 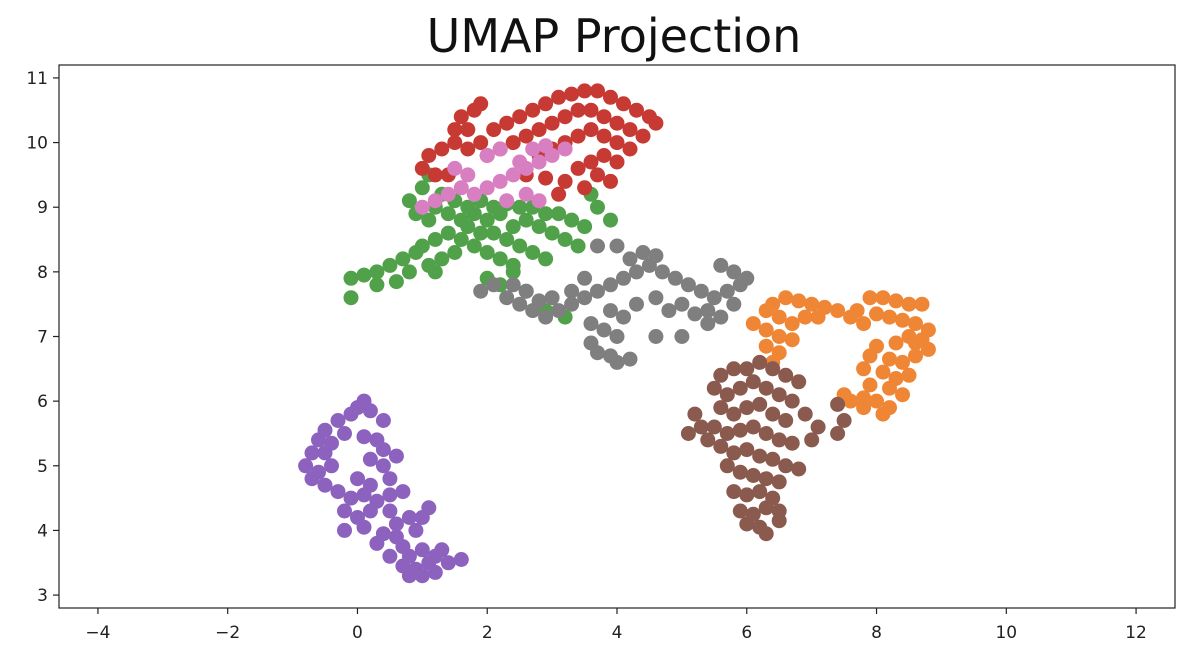 I want to click on y-tick-label: 10, so click(x=37, y=144).